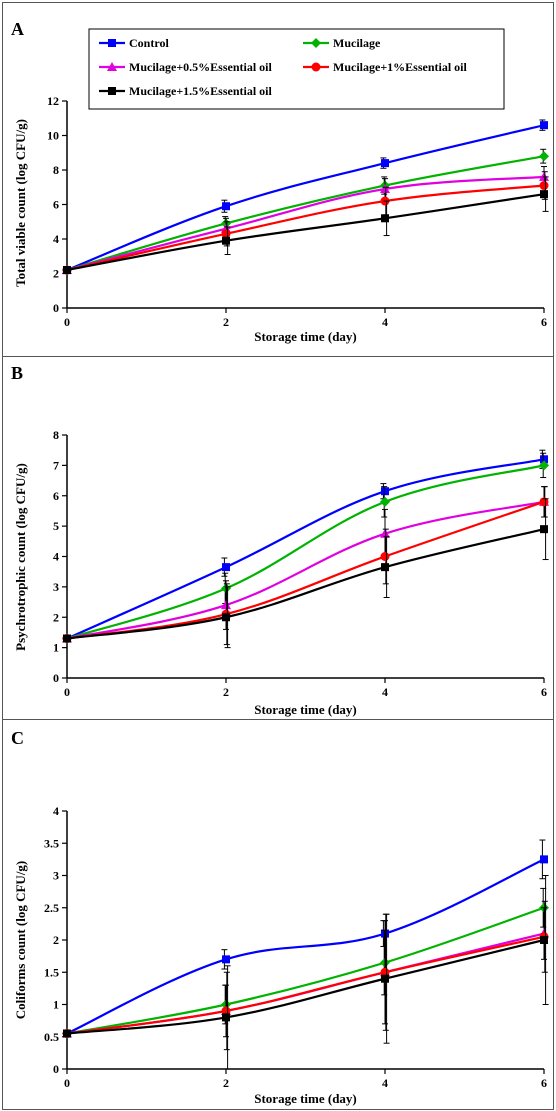 This screenshot has width=556, height=1111. I want to click on x-tick-label-b: 4, so click(385, 692).